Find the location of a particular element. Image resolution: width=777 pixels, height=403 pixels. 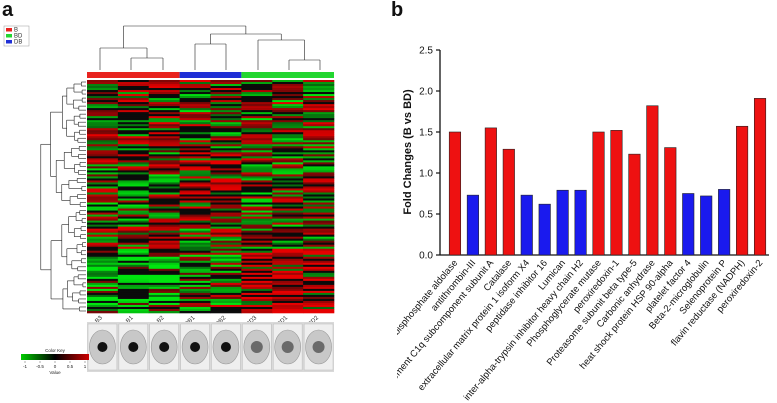

row-dendrogram is located at coordinates (63, 196).